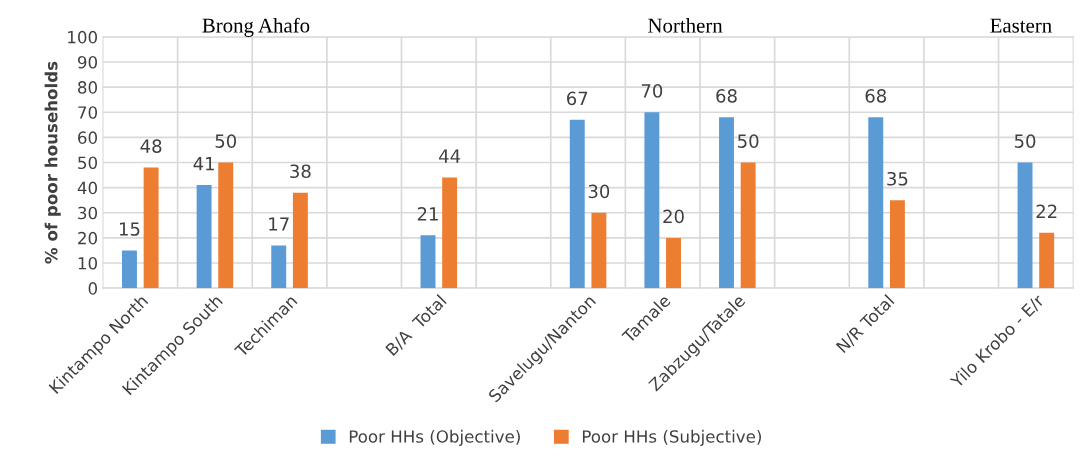 Image resolution: width=1084 pixels, height=461 pixels. Describe the element at coordinates (300, 171) in the screenshot. I see `data-label: 38` at that location.